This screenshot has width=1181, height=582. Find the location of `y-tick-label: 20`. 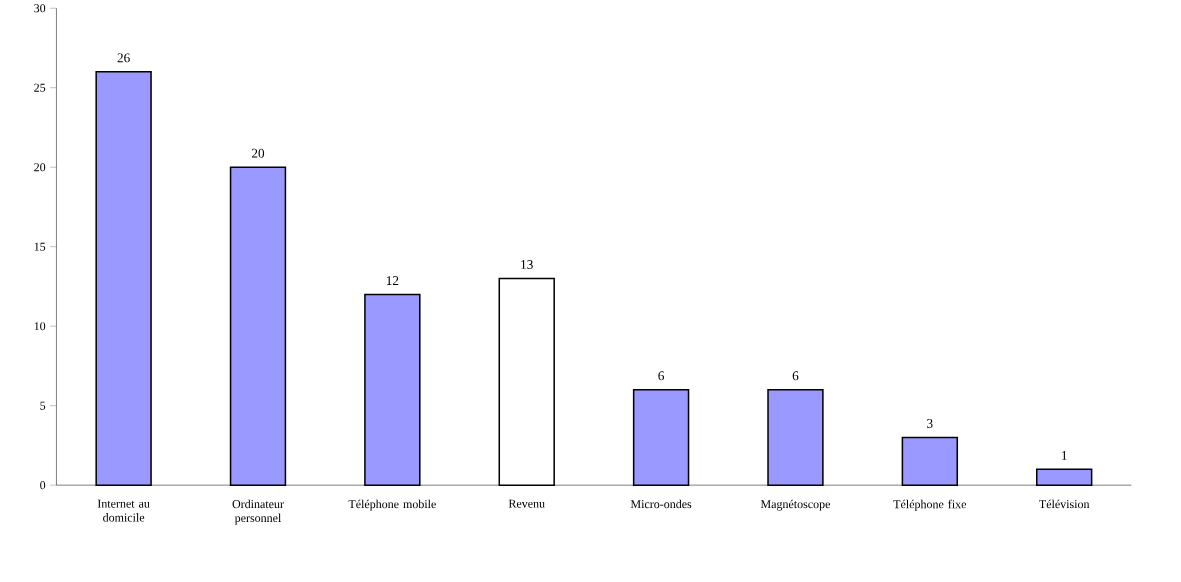

y-tick-label: 20 is located at coordinates (40, 167).